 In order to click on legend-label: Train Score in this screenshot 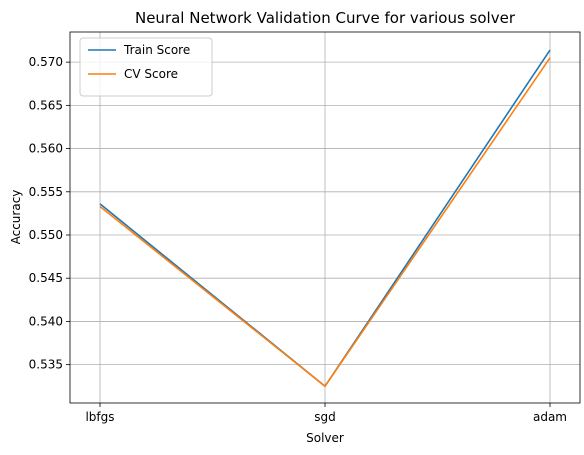, I will do `click(156, 50)`.